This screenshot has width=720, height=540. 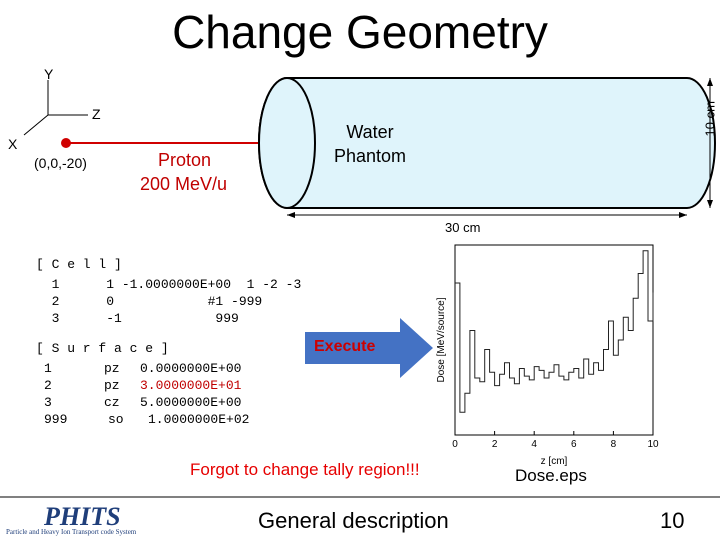 What do you see at coordinates (191, 402) in the screenshot?
I see `surface-row-value: 5.0000000E+00` at bounding box center [191, 402].